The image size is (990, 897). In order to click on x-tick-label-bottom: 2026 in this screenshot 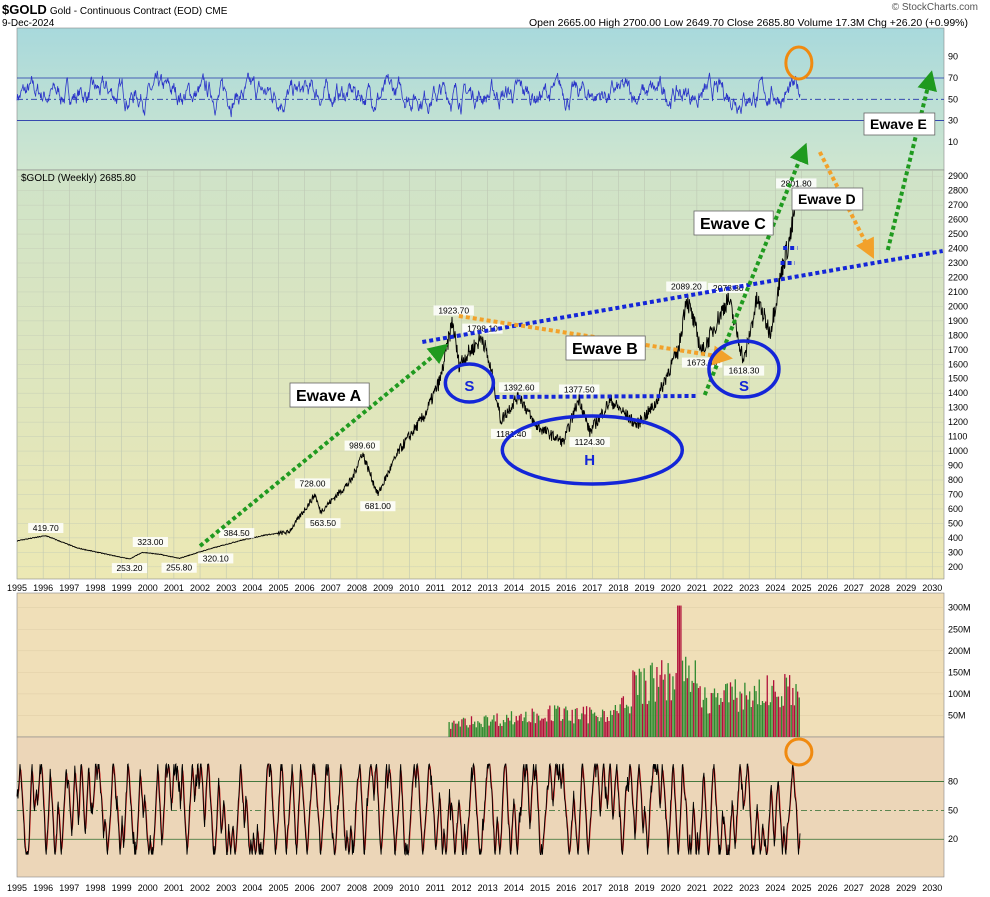, I will do `click(828, 888)`.